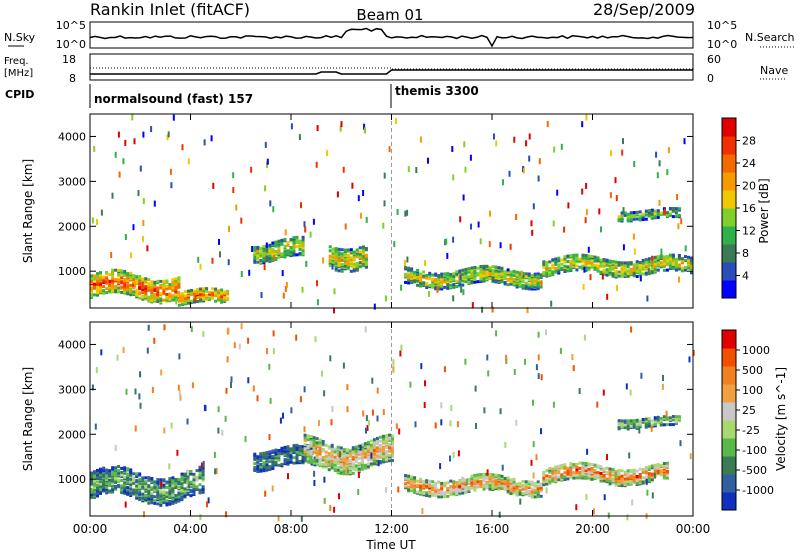  I want to click on noise-right-tick-bottom: 10^0, so click(722, 44).